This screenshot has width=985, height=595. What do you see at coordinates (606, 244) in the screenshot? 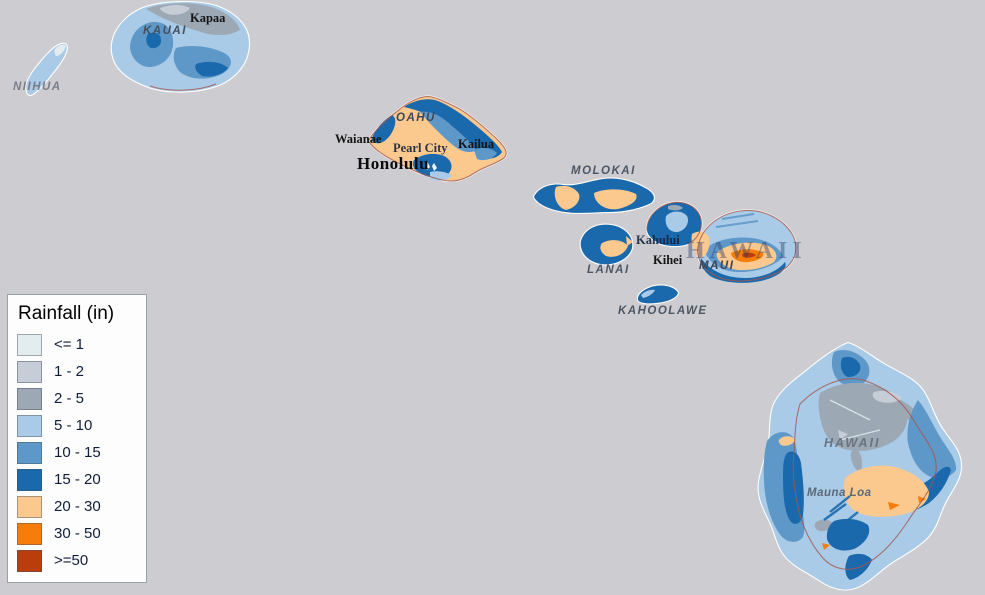
I see `lanai-island` at bounding box center [606, 244].